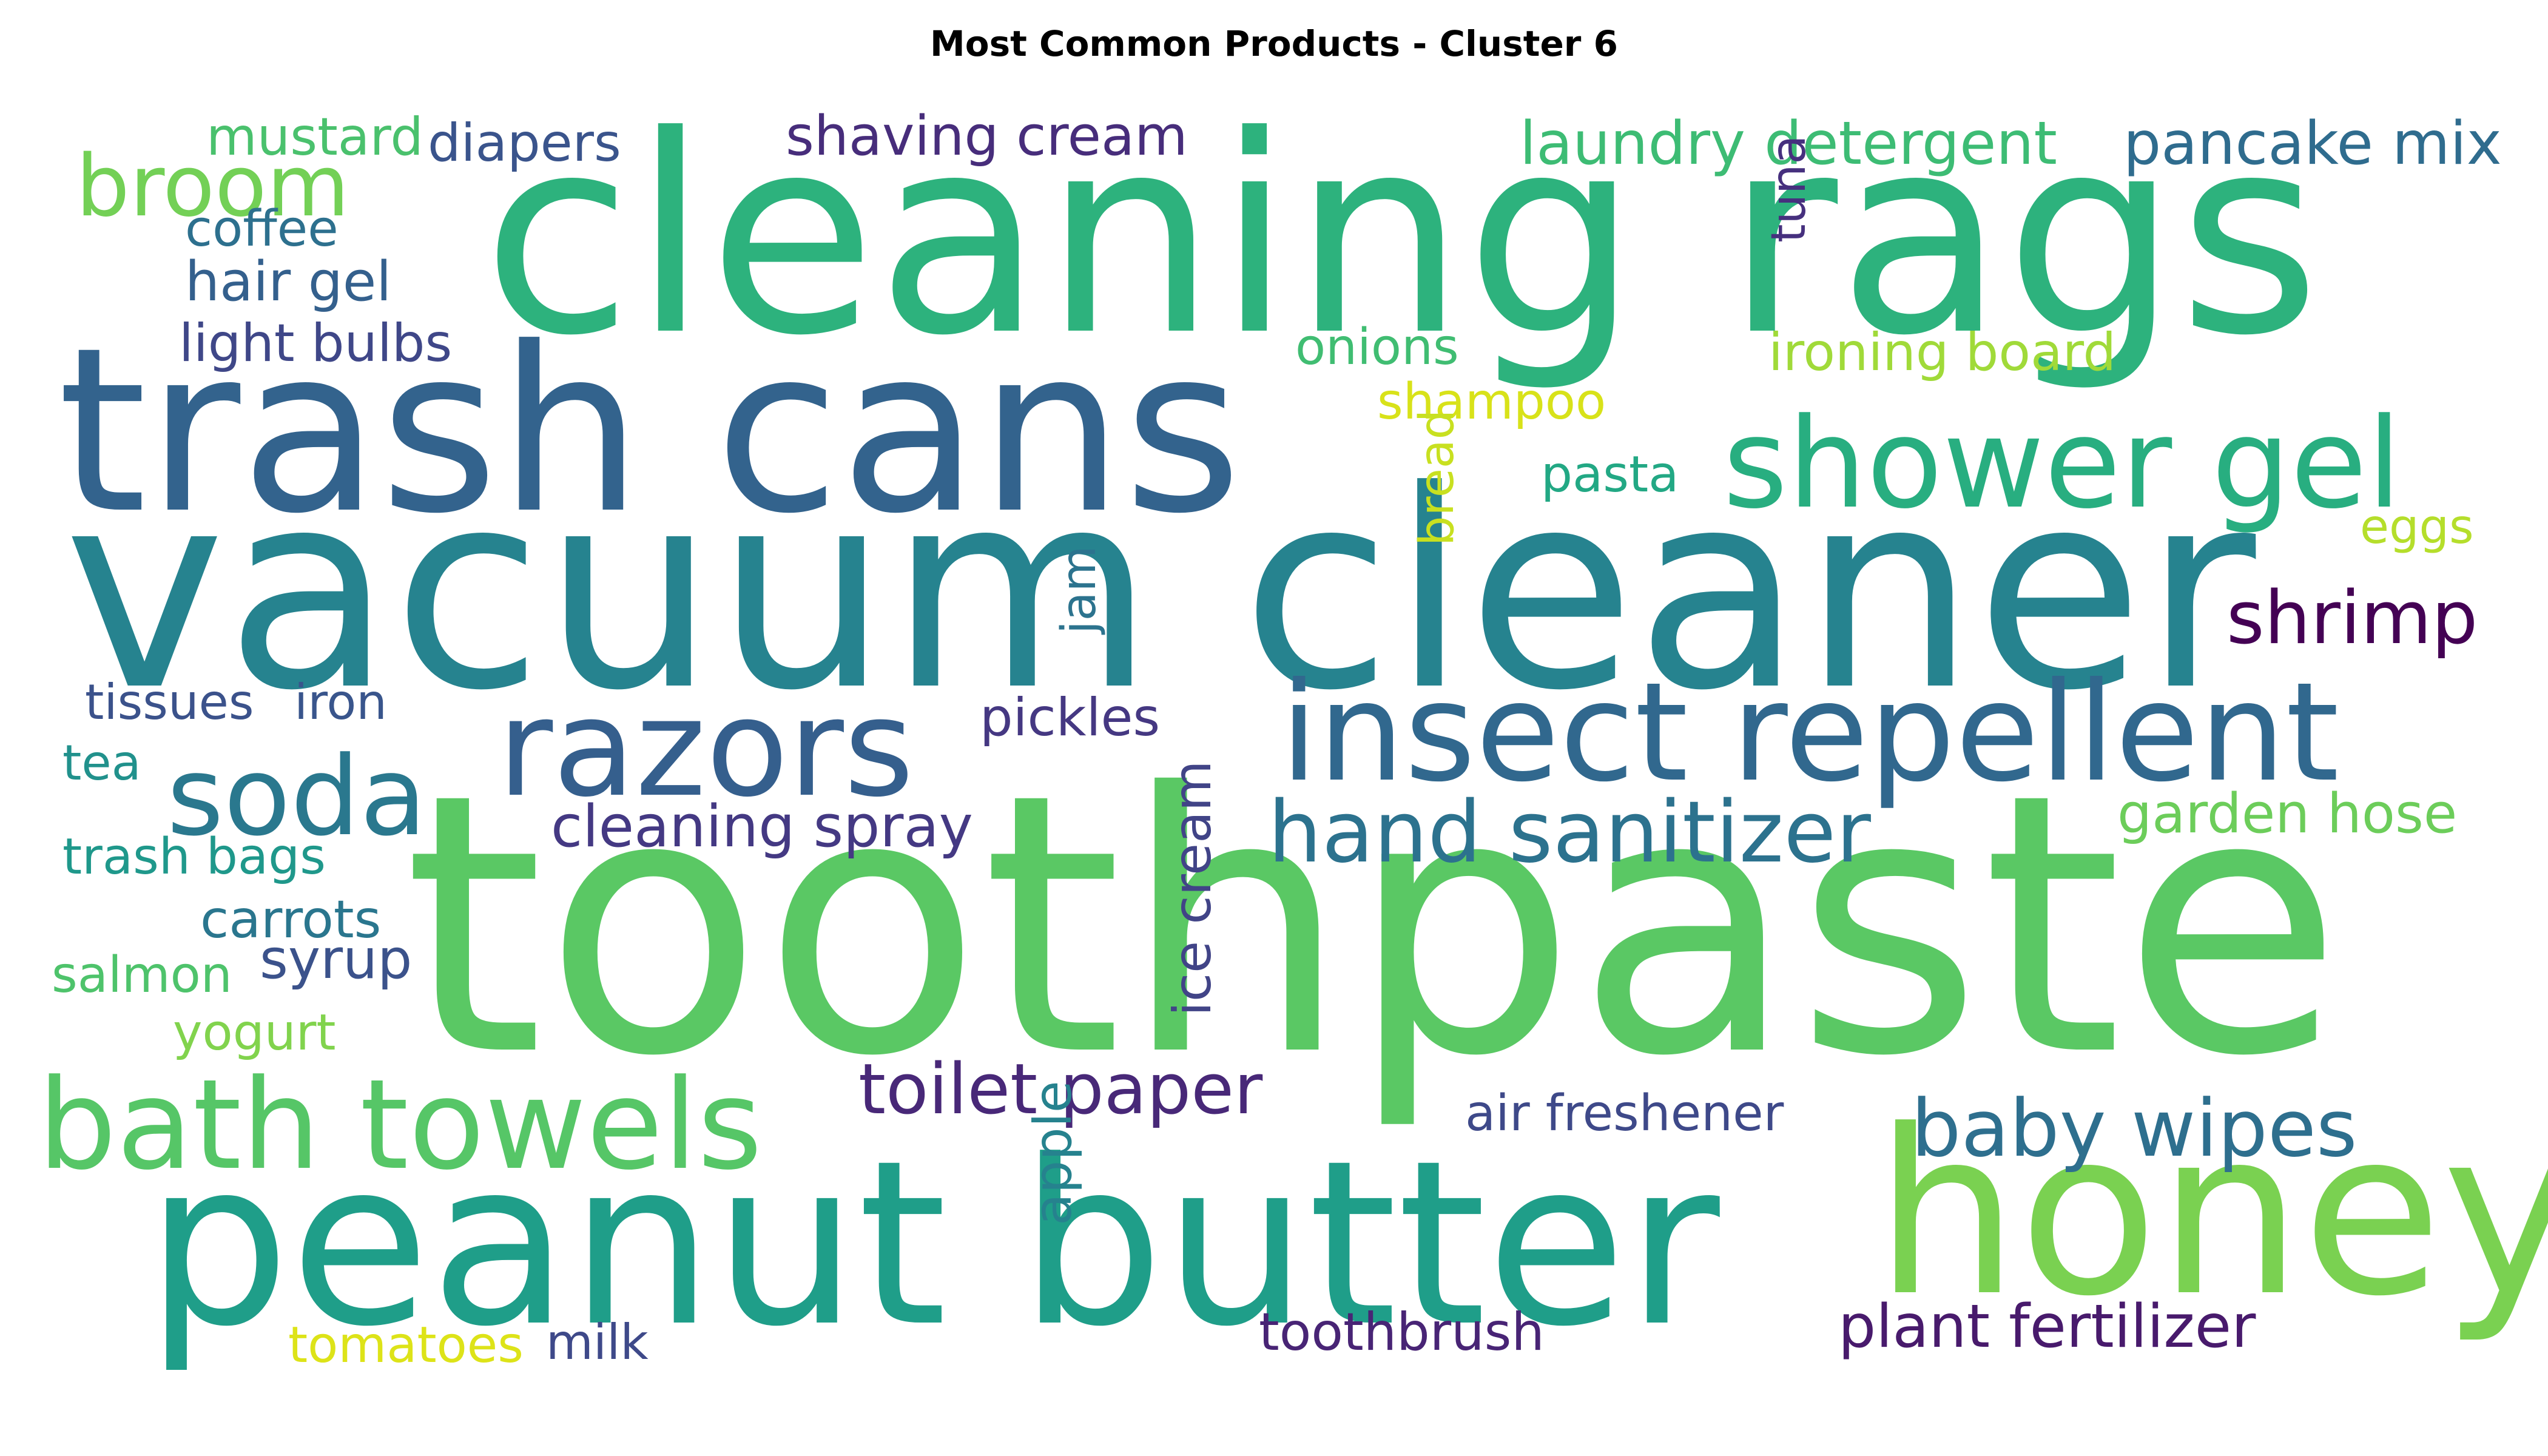 This screenshot has width=2548, height=1456. I want to click on word-broom: broom, so click(212, 186).